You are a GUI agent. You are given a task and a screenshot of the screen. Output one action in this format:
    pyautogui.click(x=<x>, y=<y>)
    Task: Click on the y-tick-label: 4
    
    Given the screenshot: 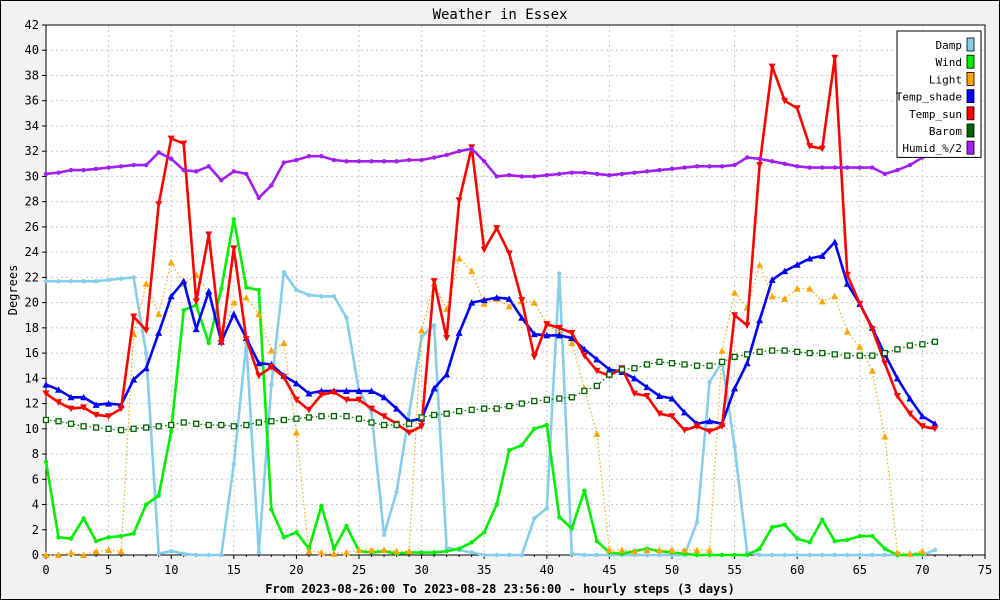 What is the action you would take?
    pyautogui.click(x=35, y=505)
    